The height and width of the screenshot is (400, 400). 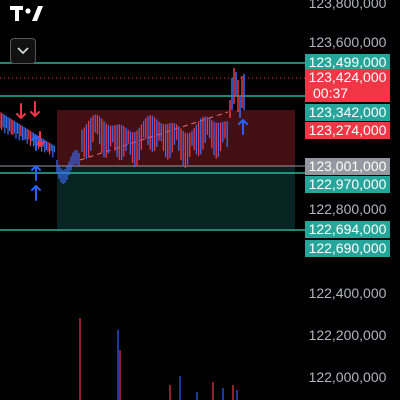 I want to click on axis-tick: 122,000,000, so click(x=347, y=377).